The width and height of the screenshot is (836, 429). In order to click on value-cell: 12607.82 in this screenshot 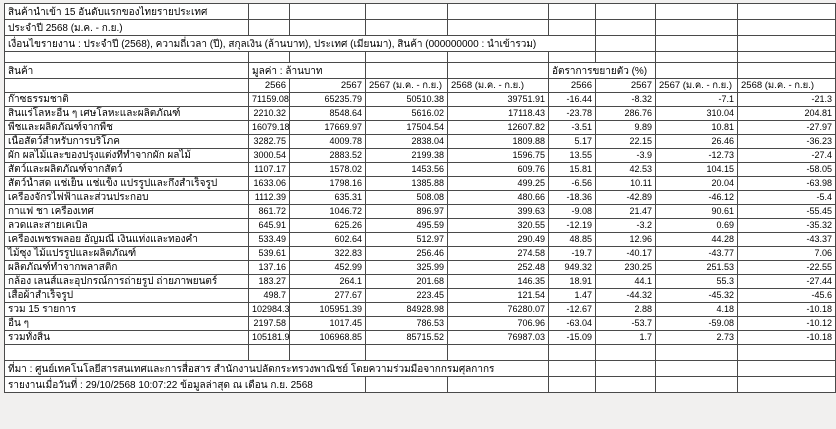, I will do `click(498, 127)`.